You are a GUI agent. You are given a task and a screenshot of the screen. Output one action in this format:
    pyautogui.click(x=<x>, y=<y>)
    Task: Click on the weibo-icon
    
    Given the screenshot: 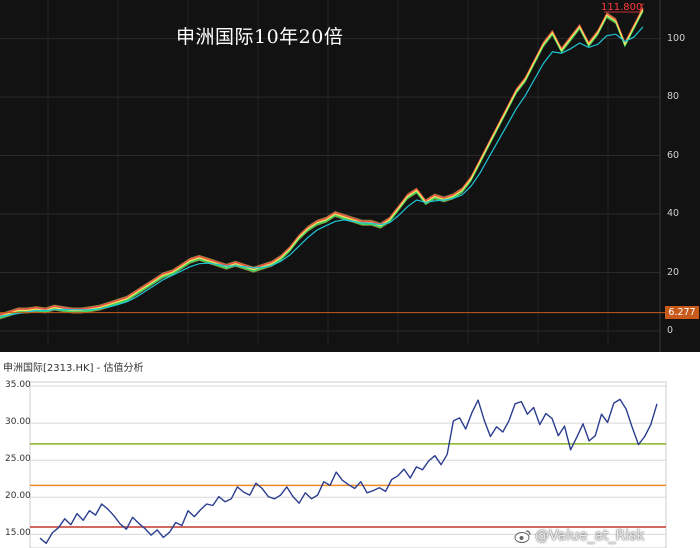 What is the action you would take?
    pyautogui.click(x=522, y=536)
    